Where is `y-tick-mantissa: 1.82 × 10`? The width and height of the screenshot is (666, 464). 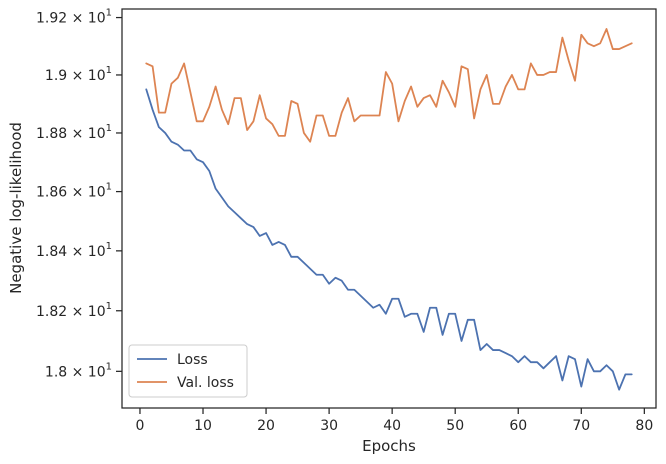
y-tick-mantissa: 1.82 × 10 is located at coordinates (71, 312).